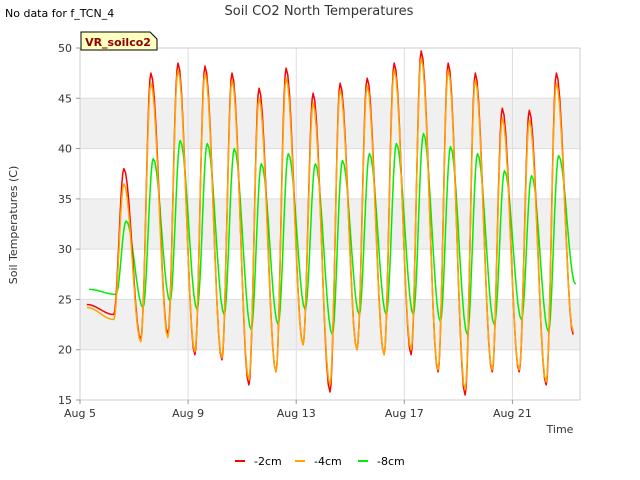 The height and width of the screenshot is (480, 640). Describe the element at coordinates (188, 413) in the screenshot. I see `x-tick-label: Aug 9` at that location.